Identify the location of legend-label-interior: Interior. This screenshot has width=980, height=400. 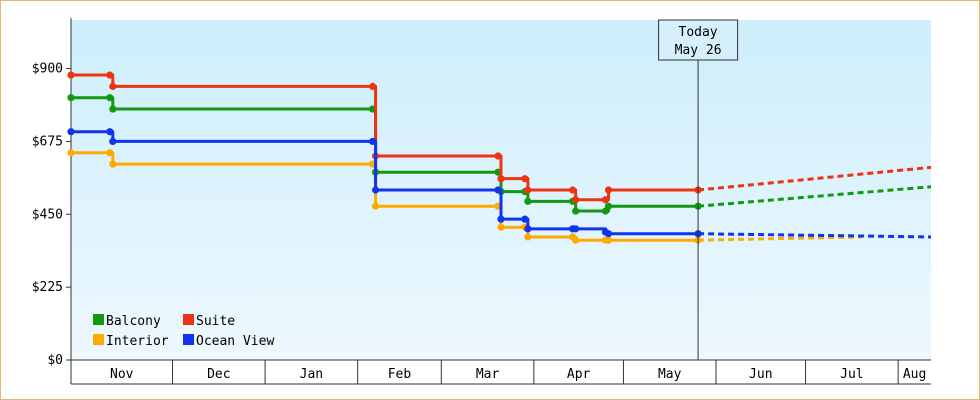
(137, 341).